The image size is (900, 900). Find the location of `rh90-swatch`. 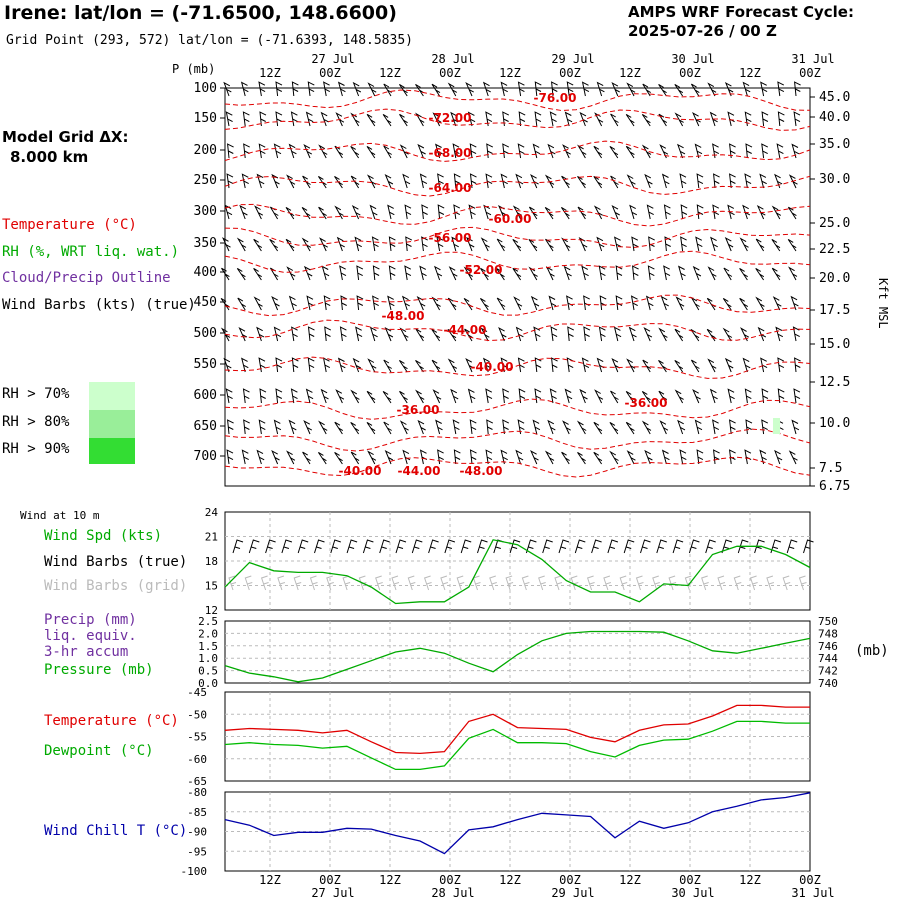

rh90-swatch is located at coordinates (112, 451).